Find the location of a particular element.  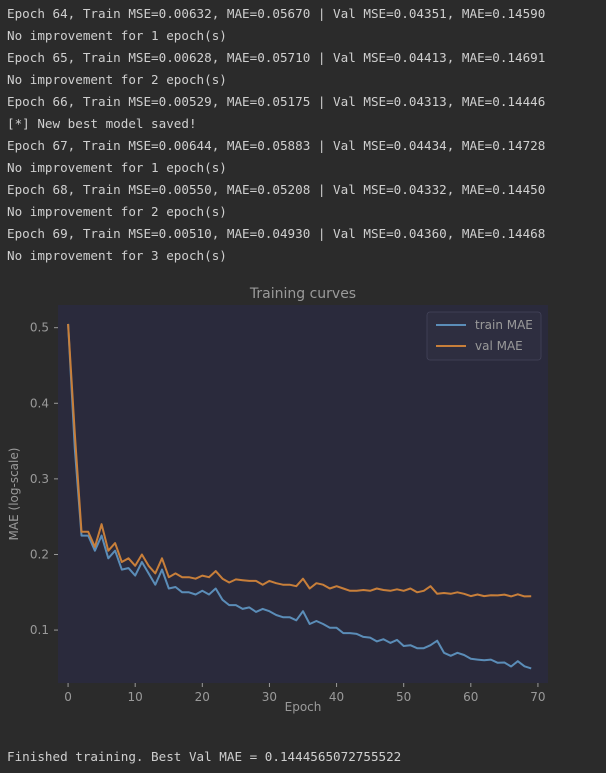

chart-title: Training curves is located at coordinates (302, 294).